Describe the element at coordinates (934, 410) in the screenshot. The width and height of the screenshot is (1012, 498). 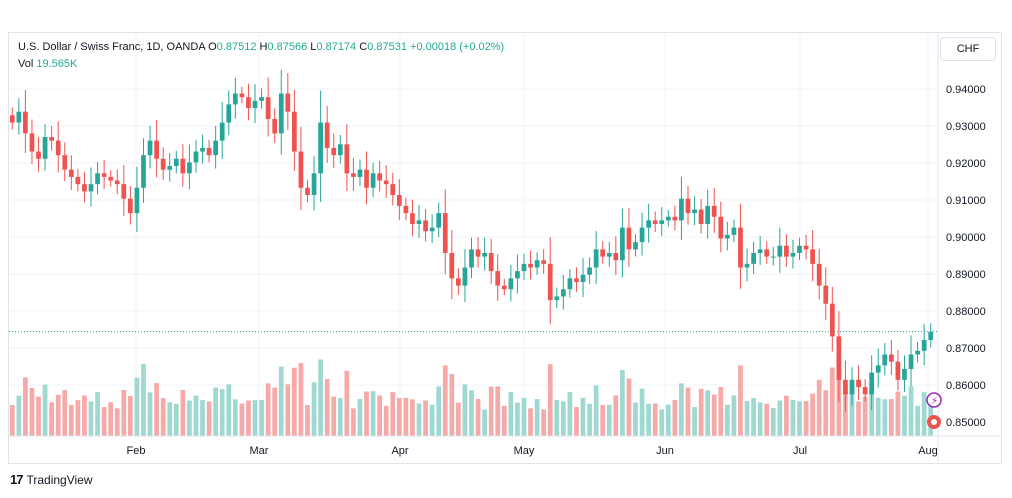
I see `alert-icons: ⚡` at that location.